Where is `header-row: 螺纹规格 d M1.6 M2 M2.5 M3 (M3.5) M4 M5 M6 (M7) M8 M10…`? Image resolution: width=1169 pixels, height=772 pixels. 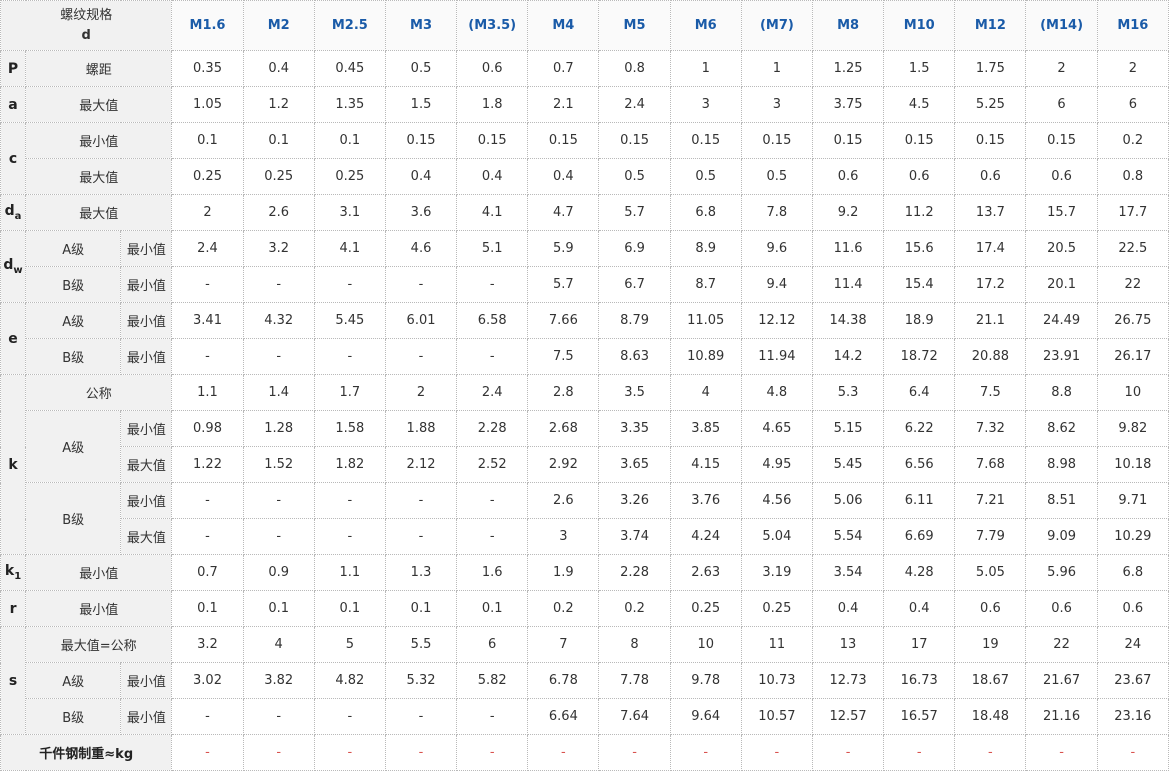
header-row: 螺纹规格 d M1.6 M2 M2.5 M3 (M3.5) M4 M5 M6 (M7) M8 M10… is located at coordinates (584, 25).